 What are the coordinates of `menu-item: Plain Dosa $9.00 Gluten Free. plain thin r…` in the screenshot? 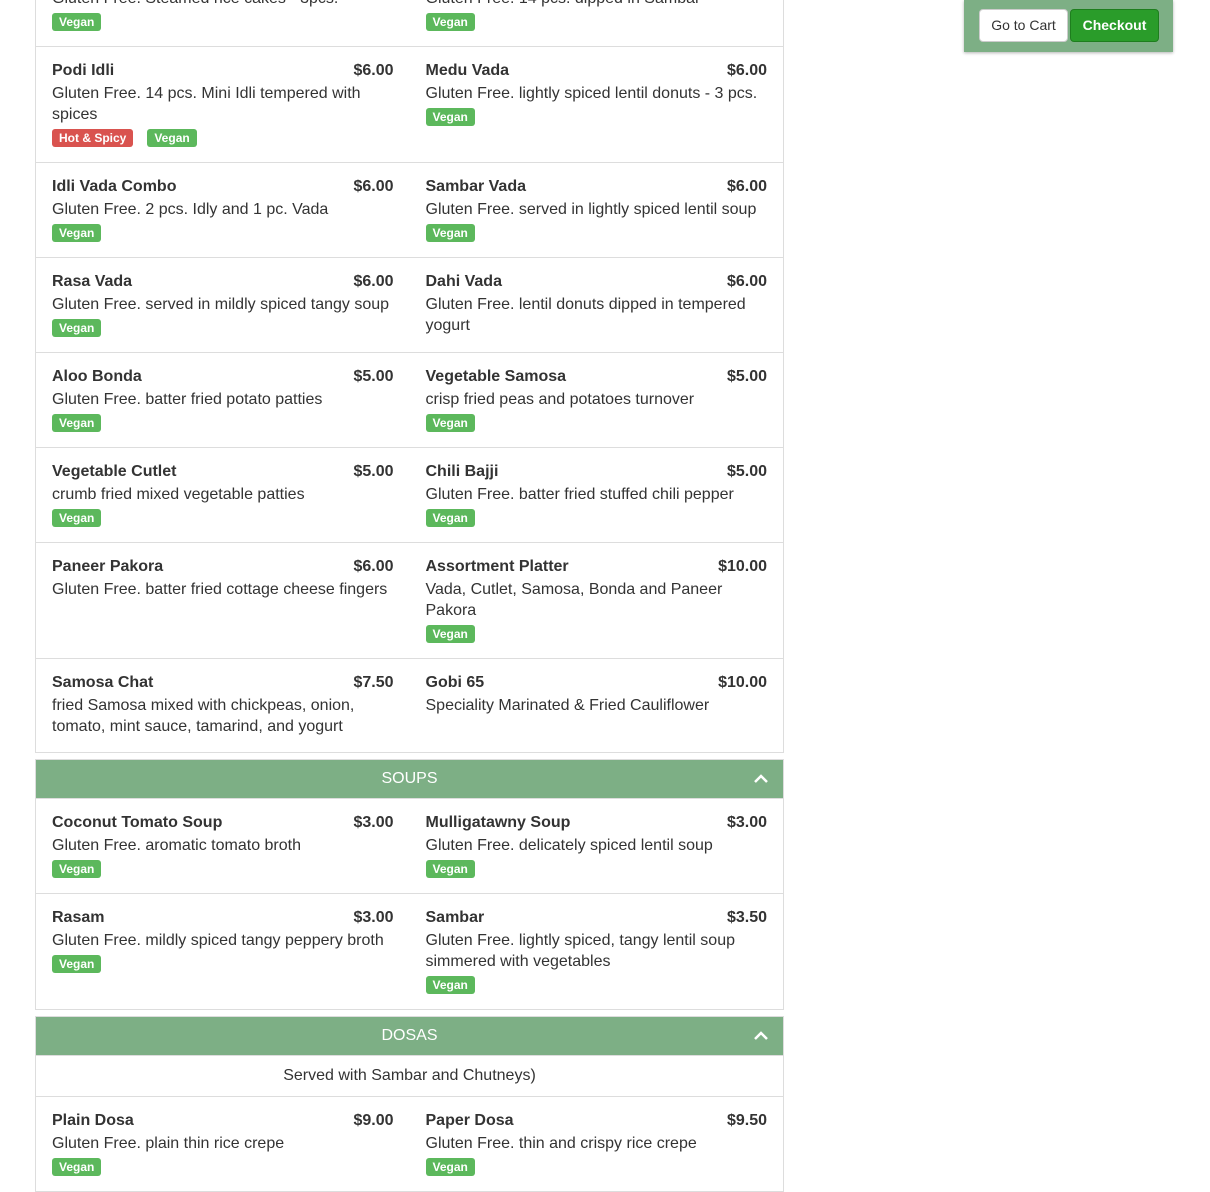 It's located at (223, 1144).